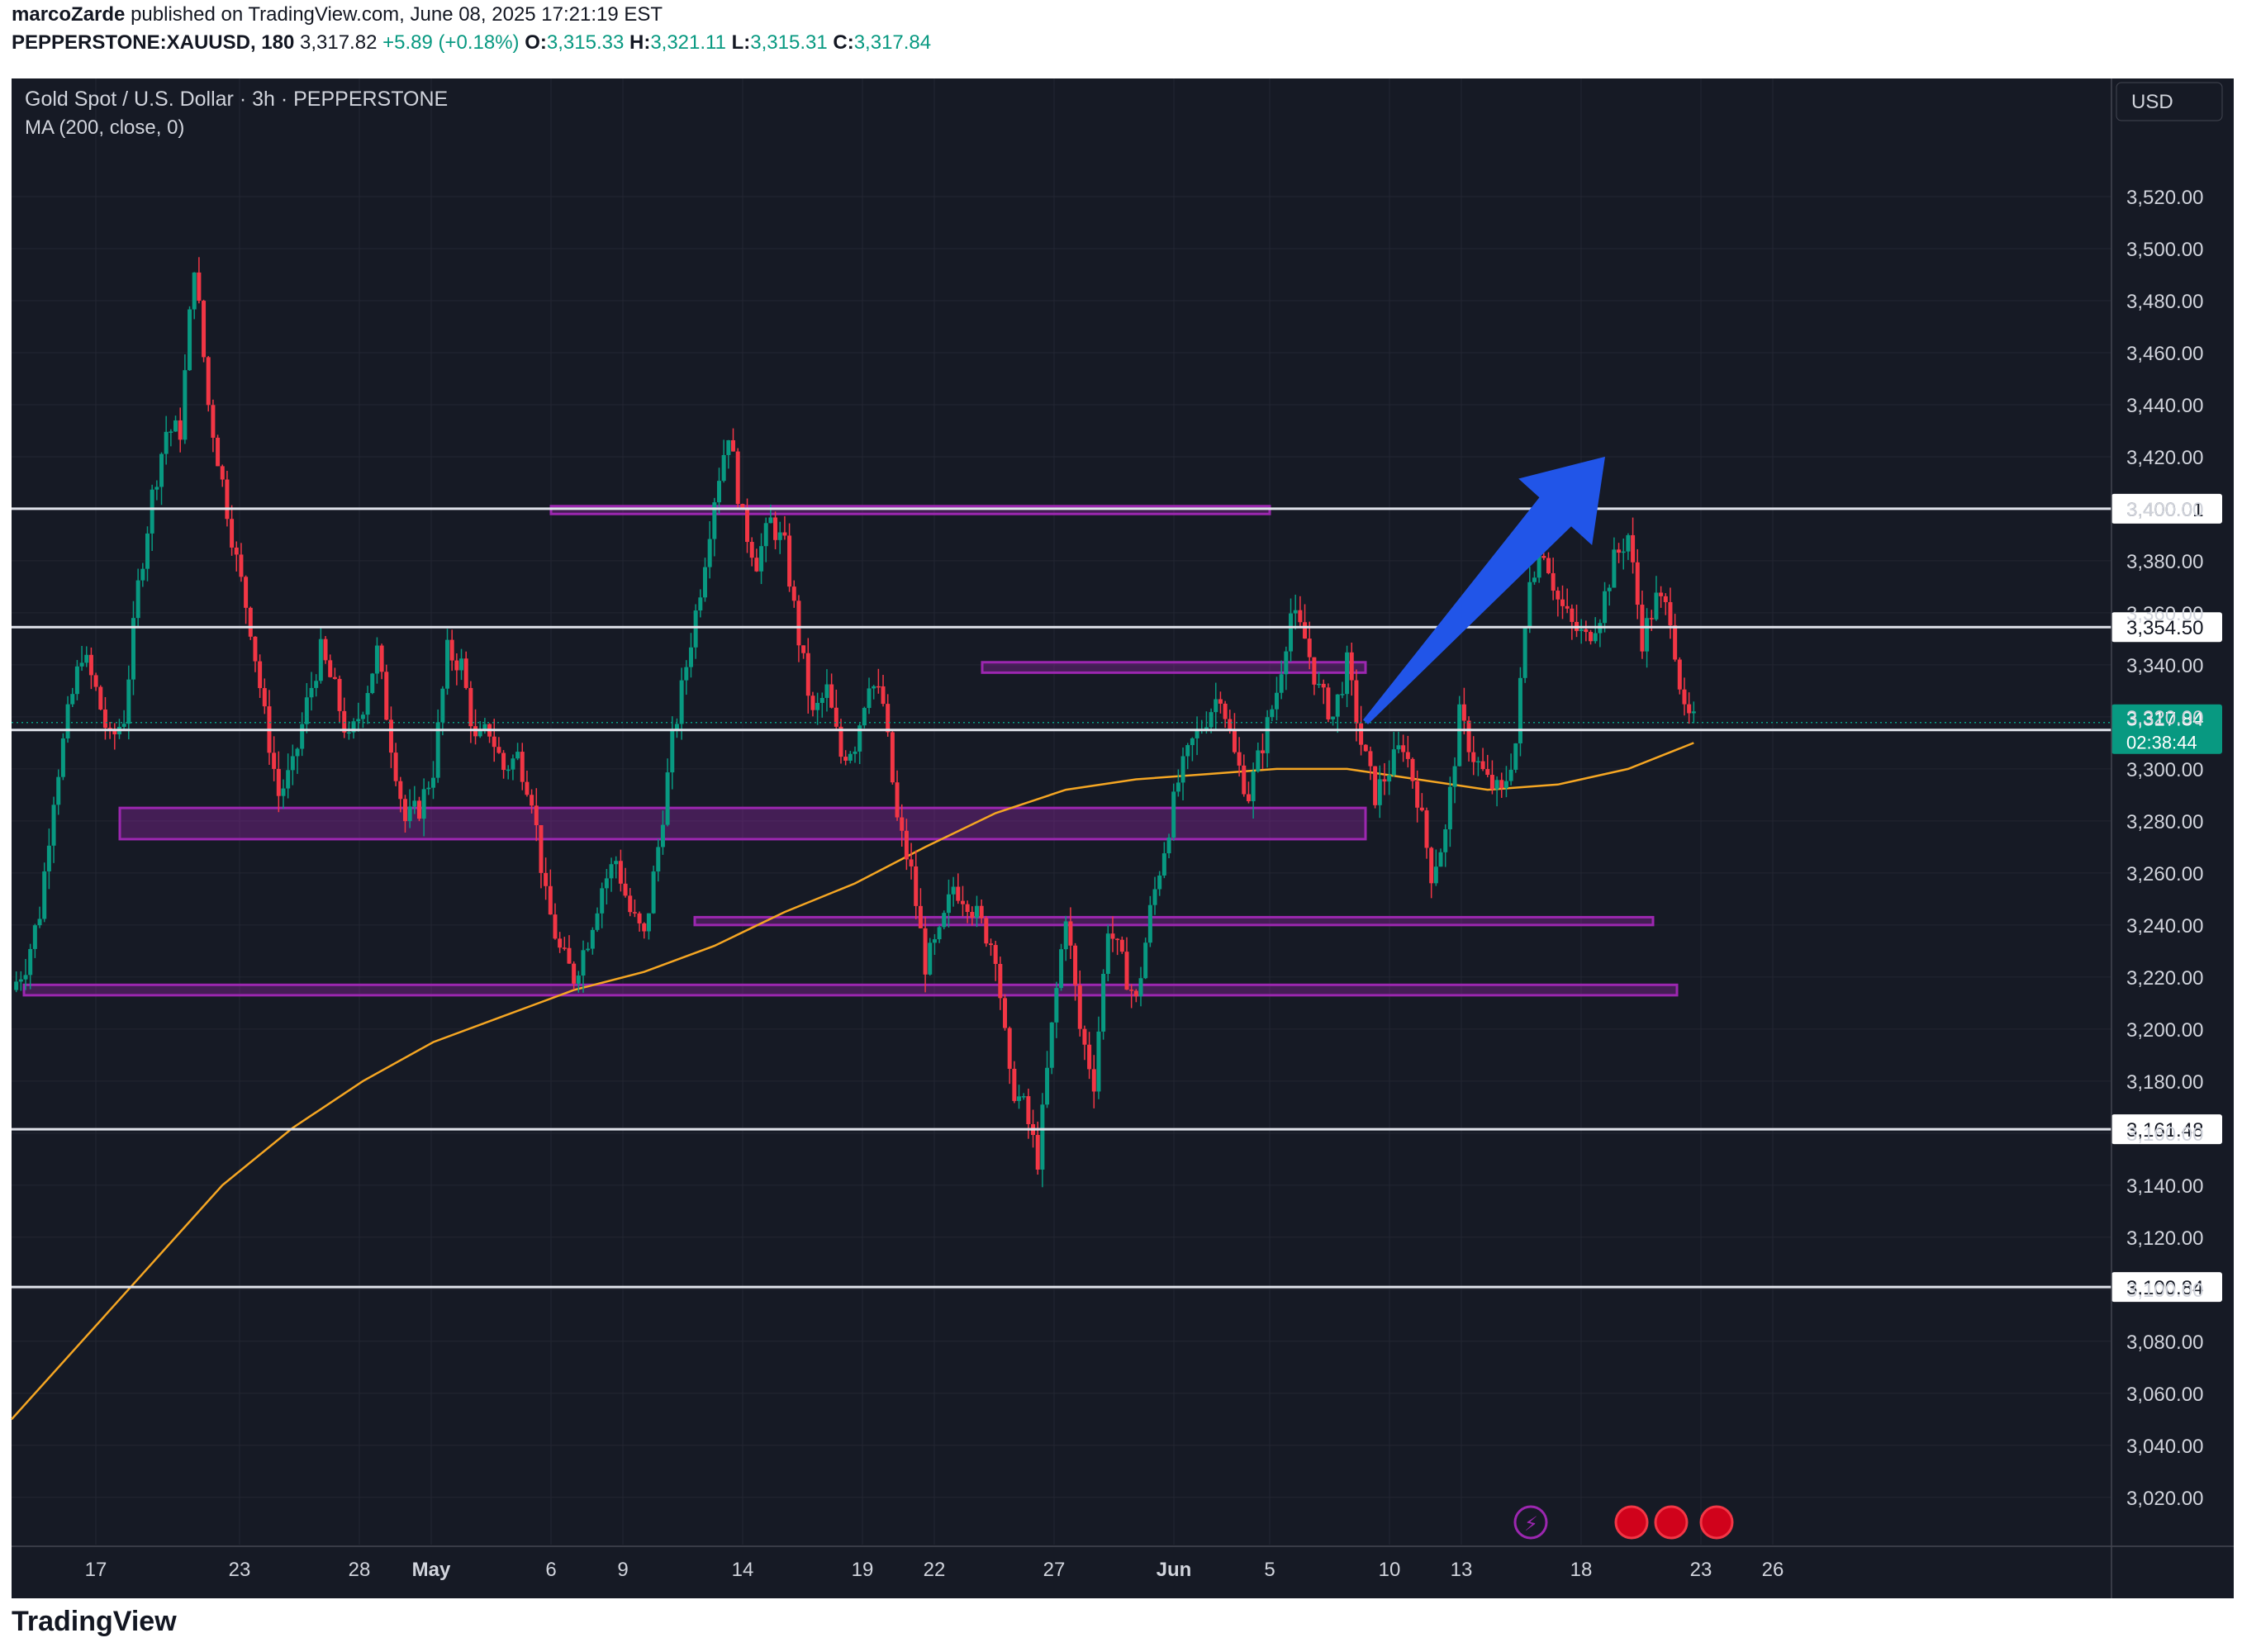 This screenshot has height=1652, width=2242. I want to click on x-tick-label: 10, so click(1390, 1570).